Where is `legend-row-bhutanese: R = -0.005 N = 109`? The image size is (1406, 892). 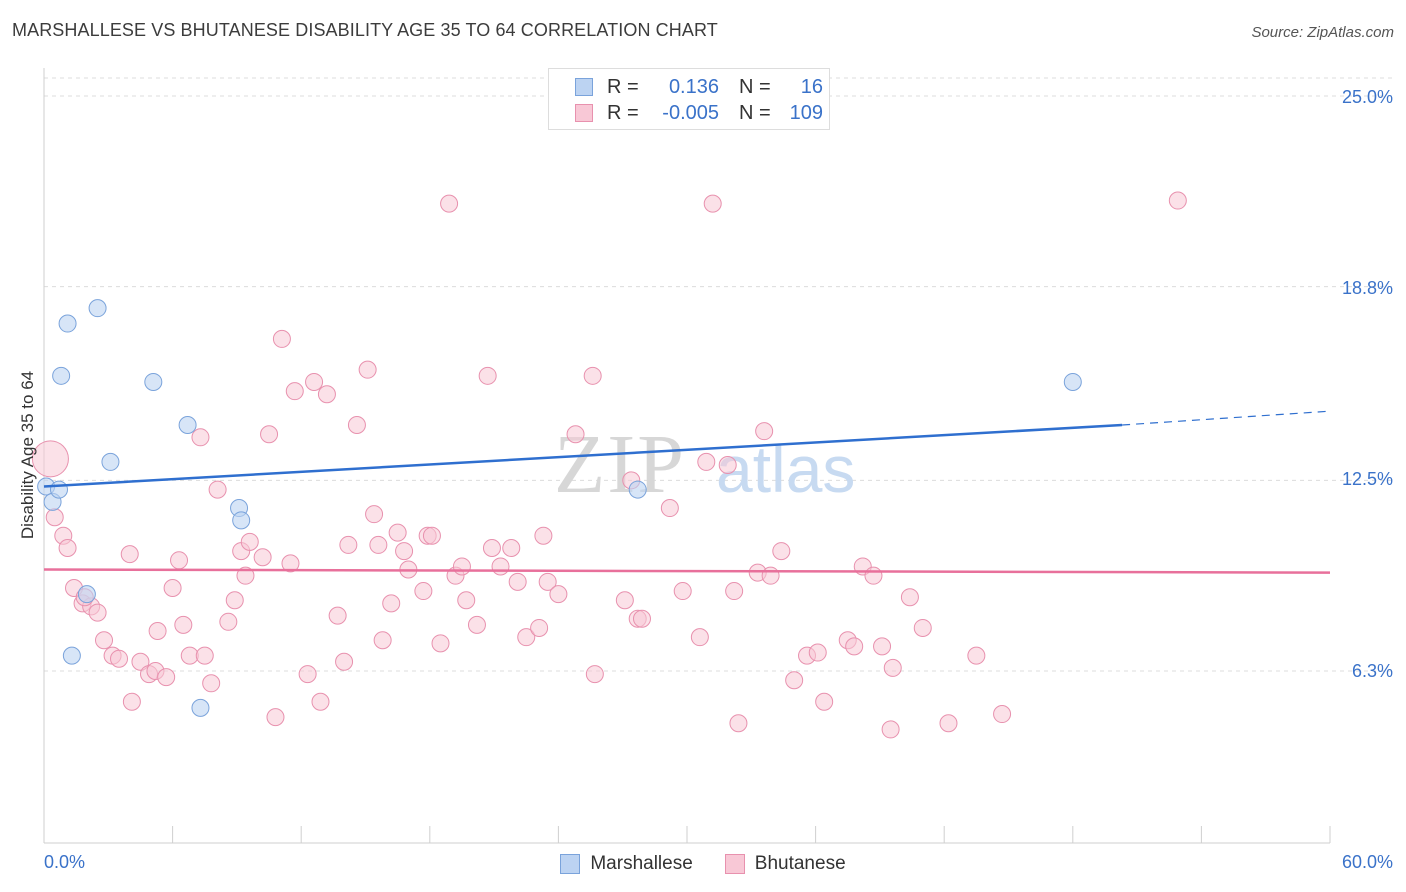 legend-row-bhutanese: R = -0.005 N = 109 is located at coordinates (699, 113).